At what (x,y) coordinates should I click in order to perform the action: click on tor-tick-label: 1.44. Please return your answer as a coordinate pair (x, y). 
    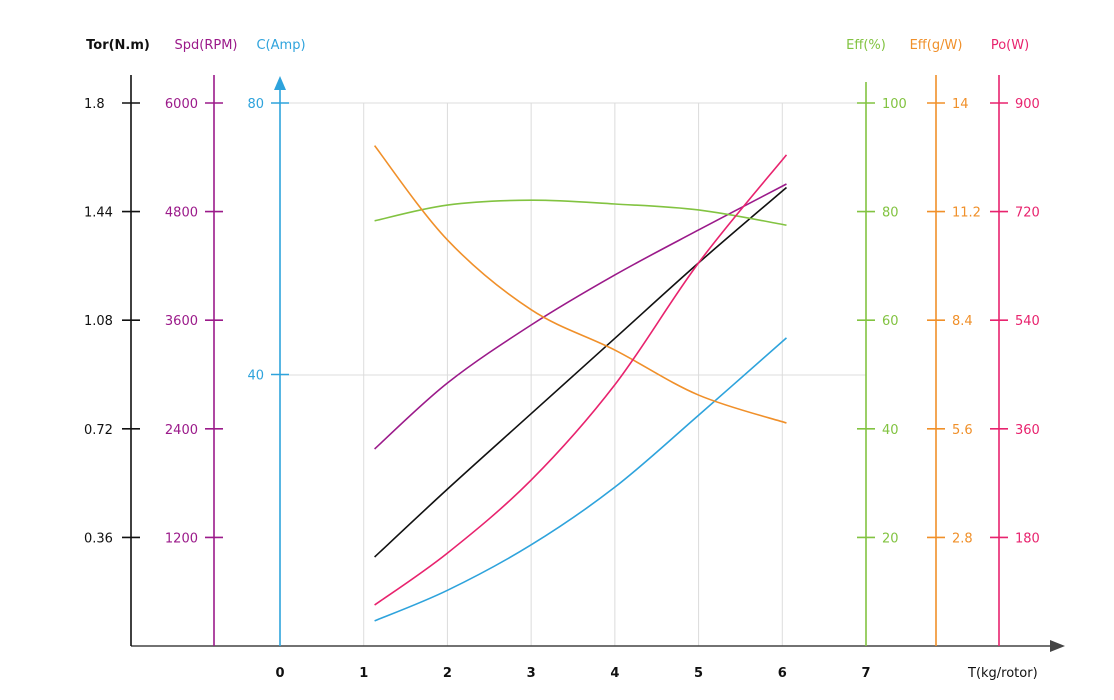
    Looking at the image, I should click on (98, 213).